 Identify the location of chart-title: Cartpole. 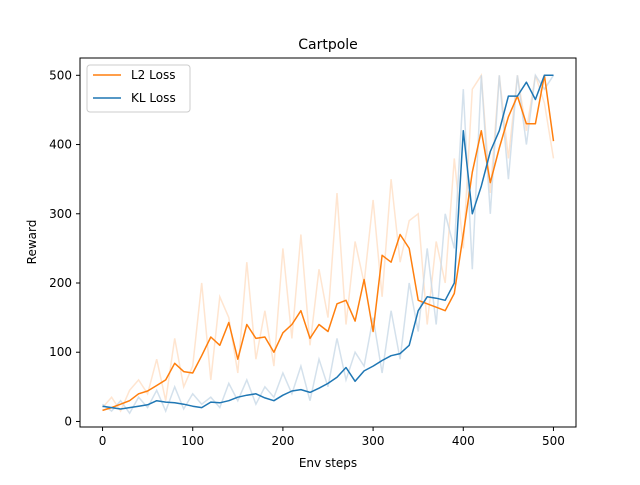
(328, 45).